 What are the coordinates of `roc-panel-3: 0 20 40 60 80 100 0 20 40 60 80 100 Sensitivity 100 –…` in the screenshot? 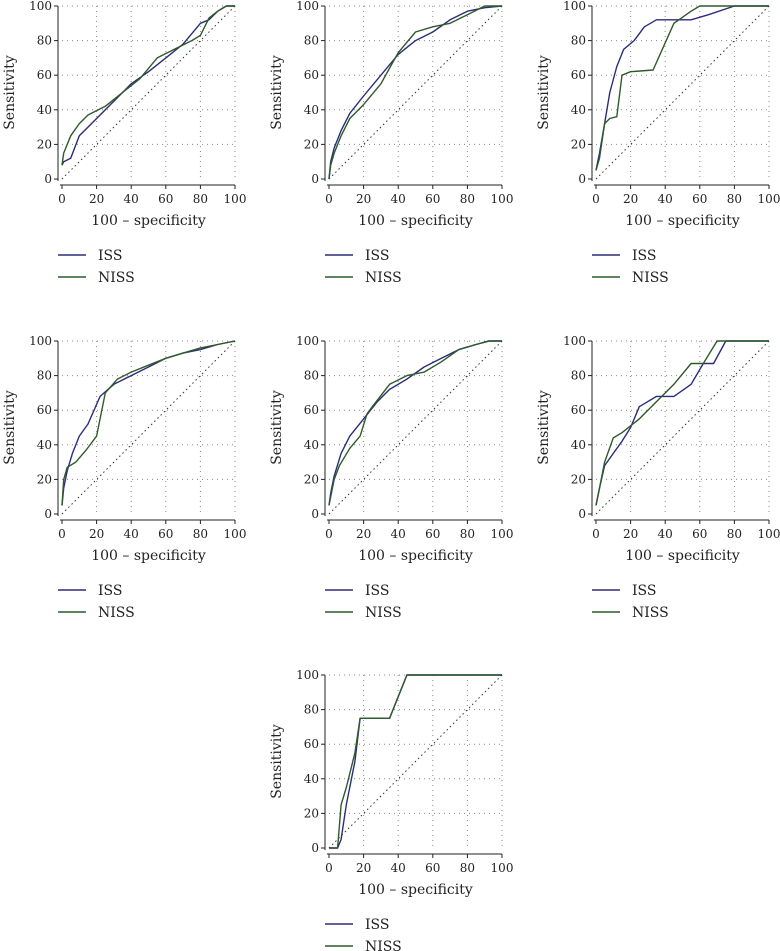 It's located at (658, 143).